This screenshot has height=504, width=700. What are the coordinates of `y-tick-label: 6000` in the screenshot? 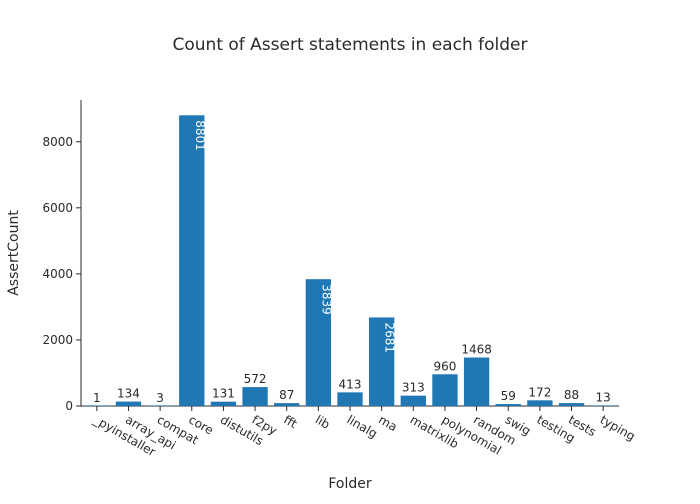 It's located at (57, 208).